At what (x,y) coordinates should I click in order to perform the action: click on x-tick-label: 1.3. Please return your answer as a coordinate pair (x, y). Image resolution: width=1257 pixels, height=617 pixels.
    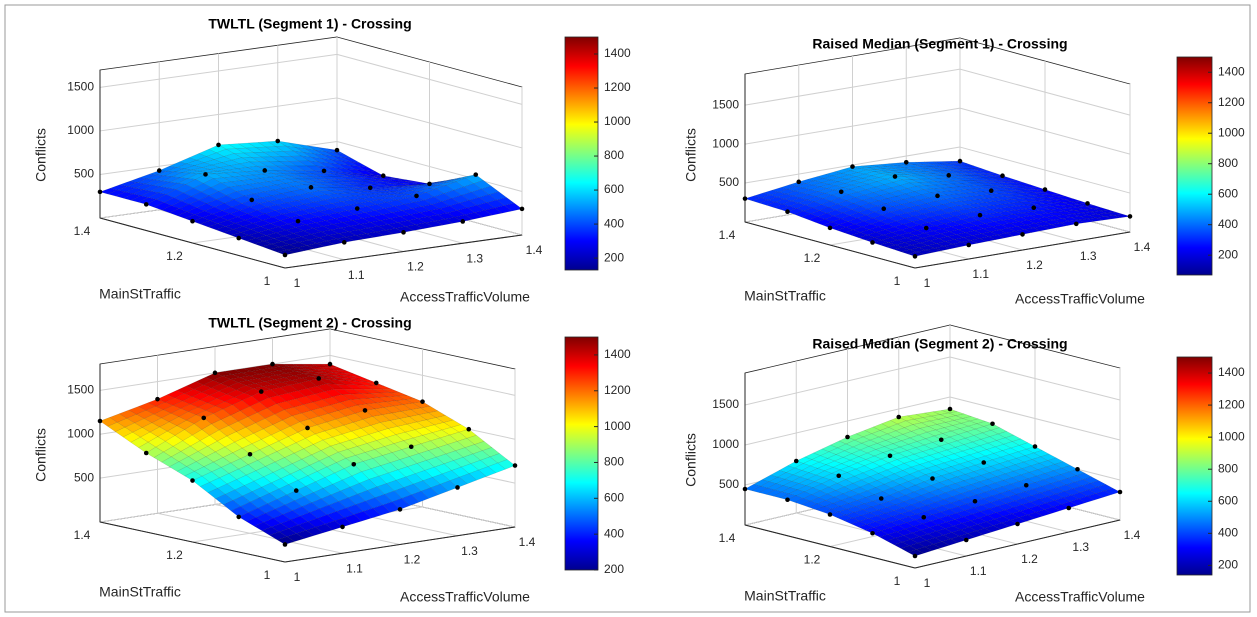
    Looking at the image, I should click on (1088, 256).